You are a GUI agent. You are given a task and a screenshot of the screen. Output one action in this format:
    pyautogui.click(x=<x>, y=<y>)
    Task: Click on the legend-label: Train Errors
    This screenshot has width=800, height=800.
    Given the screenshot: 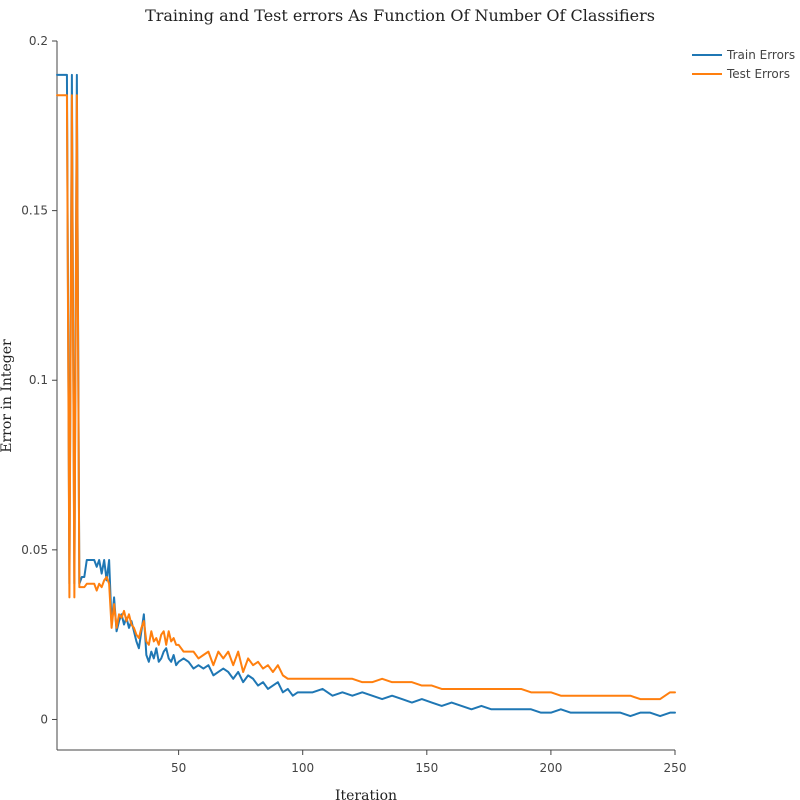 What is the action you would take?
    pyautogui.click(x=760, y=55)
    